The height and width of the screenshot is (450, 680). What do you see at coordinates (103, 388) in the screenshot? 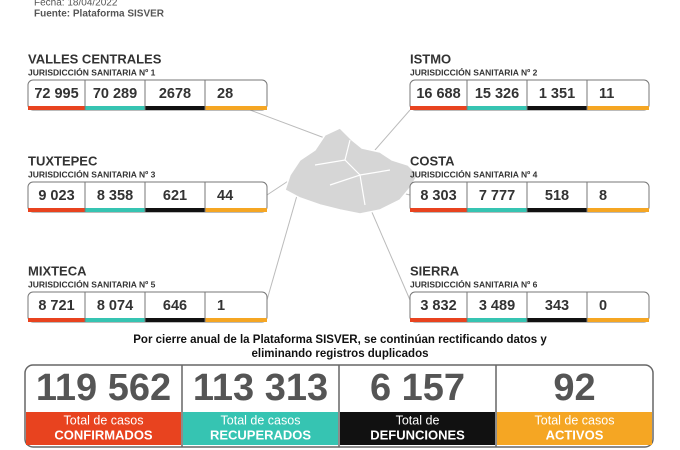
I see `total-value: 119 562` at bounding box center [103, 388].